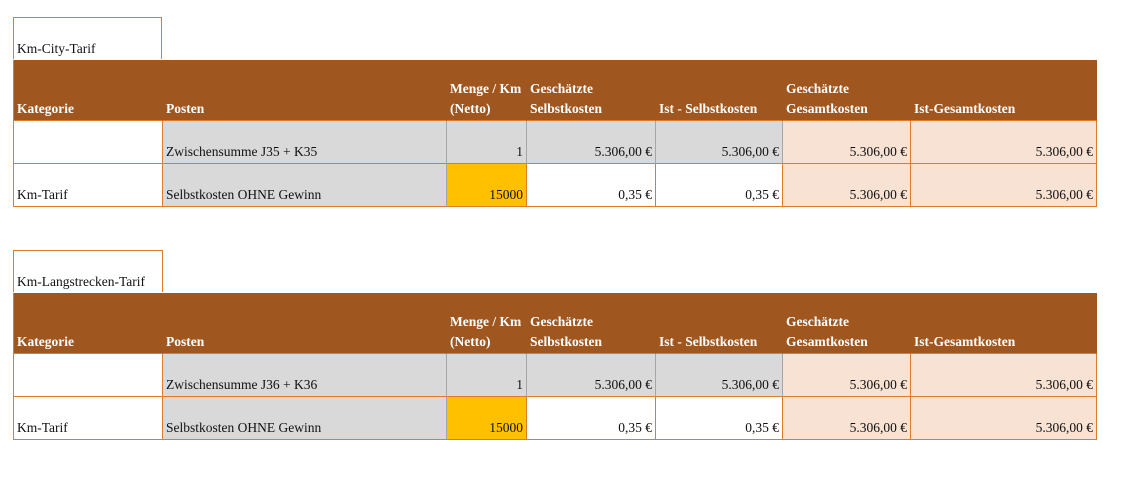  What do you see at coordinates (305, 142) in the screenshot?
I see `cell-posten: Zwischensumme J35 + K35` at bounding box center [305, 142].